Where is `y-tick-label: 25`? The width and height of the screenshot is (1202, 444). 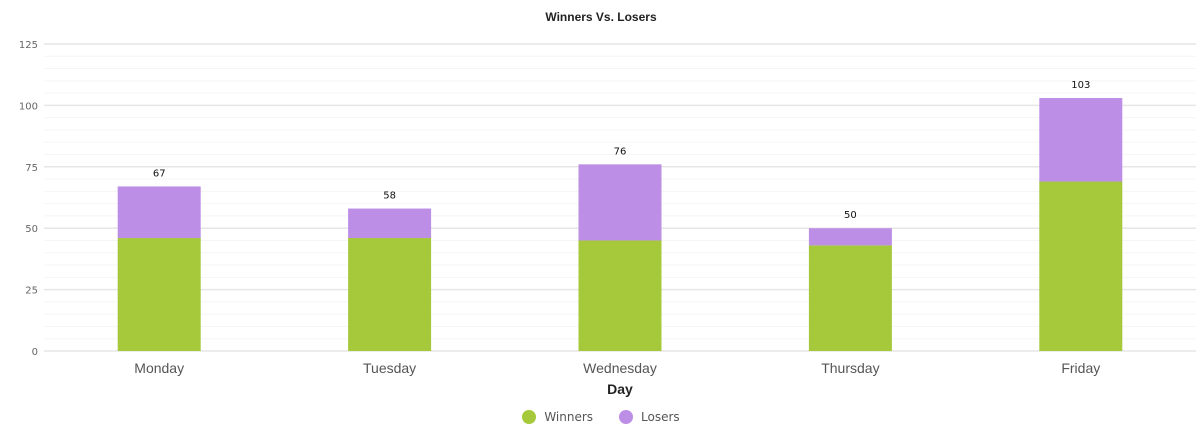 y-tick-label: 25 is located at coordinates (31, 291).